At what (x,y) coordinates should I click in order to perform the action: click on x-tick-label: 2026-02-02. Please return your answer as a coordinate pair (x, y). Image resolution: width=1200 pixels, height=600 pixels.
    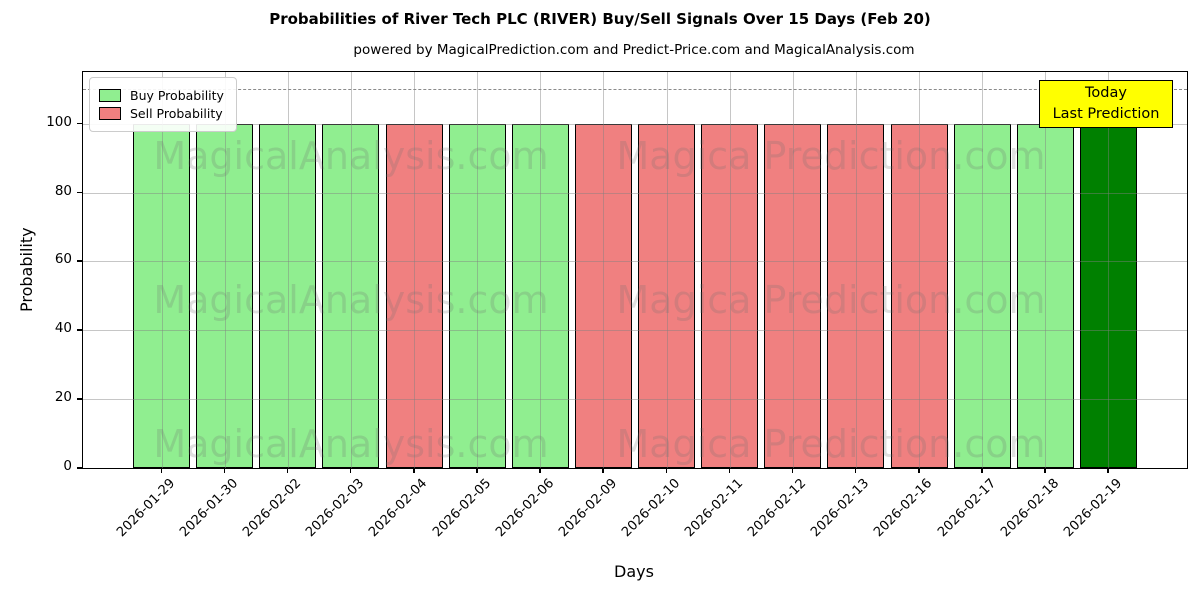
    Looking at the image, I should click on (272, 508).